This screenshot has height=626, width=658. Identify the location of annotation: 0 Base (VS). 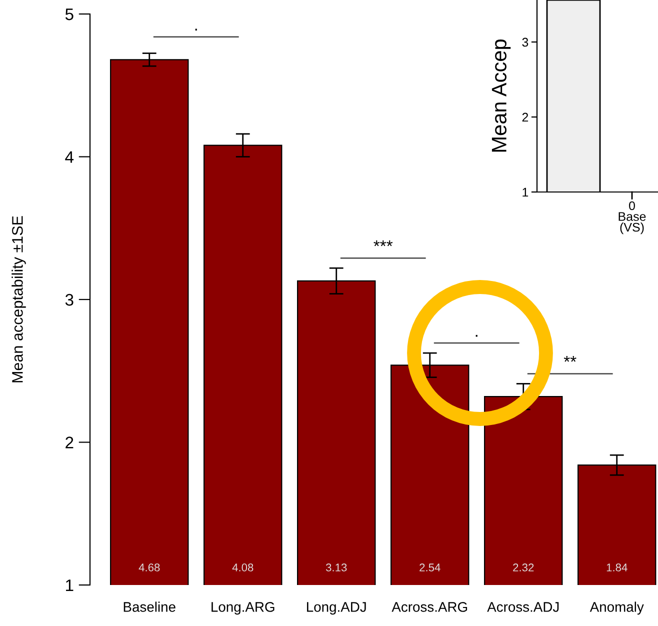
(632, 217).